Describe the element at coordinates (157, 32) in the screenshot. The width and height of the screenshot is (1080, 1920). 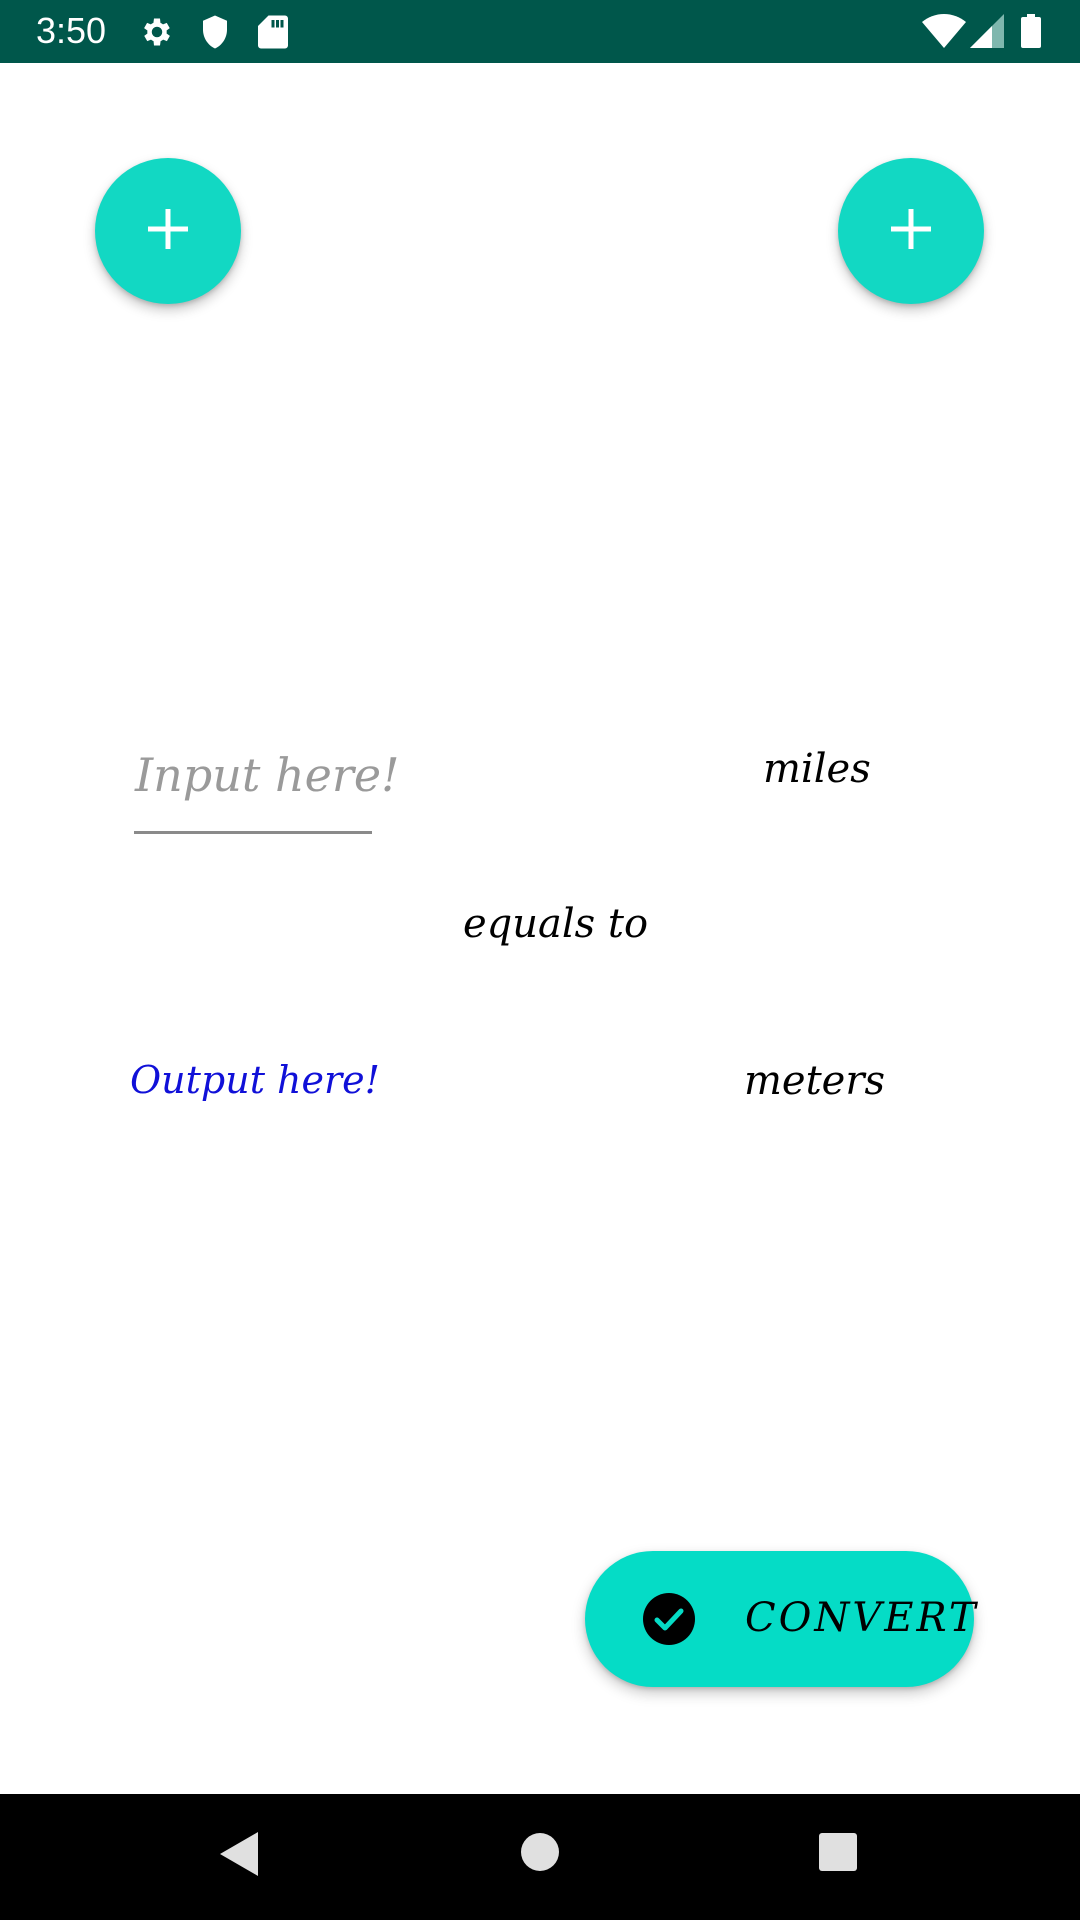
I see `settings-icon` at that location.